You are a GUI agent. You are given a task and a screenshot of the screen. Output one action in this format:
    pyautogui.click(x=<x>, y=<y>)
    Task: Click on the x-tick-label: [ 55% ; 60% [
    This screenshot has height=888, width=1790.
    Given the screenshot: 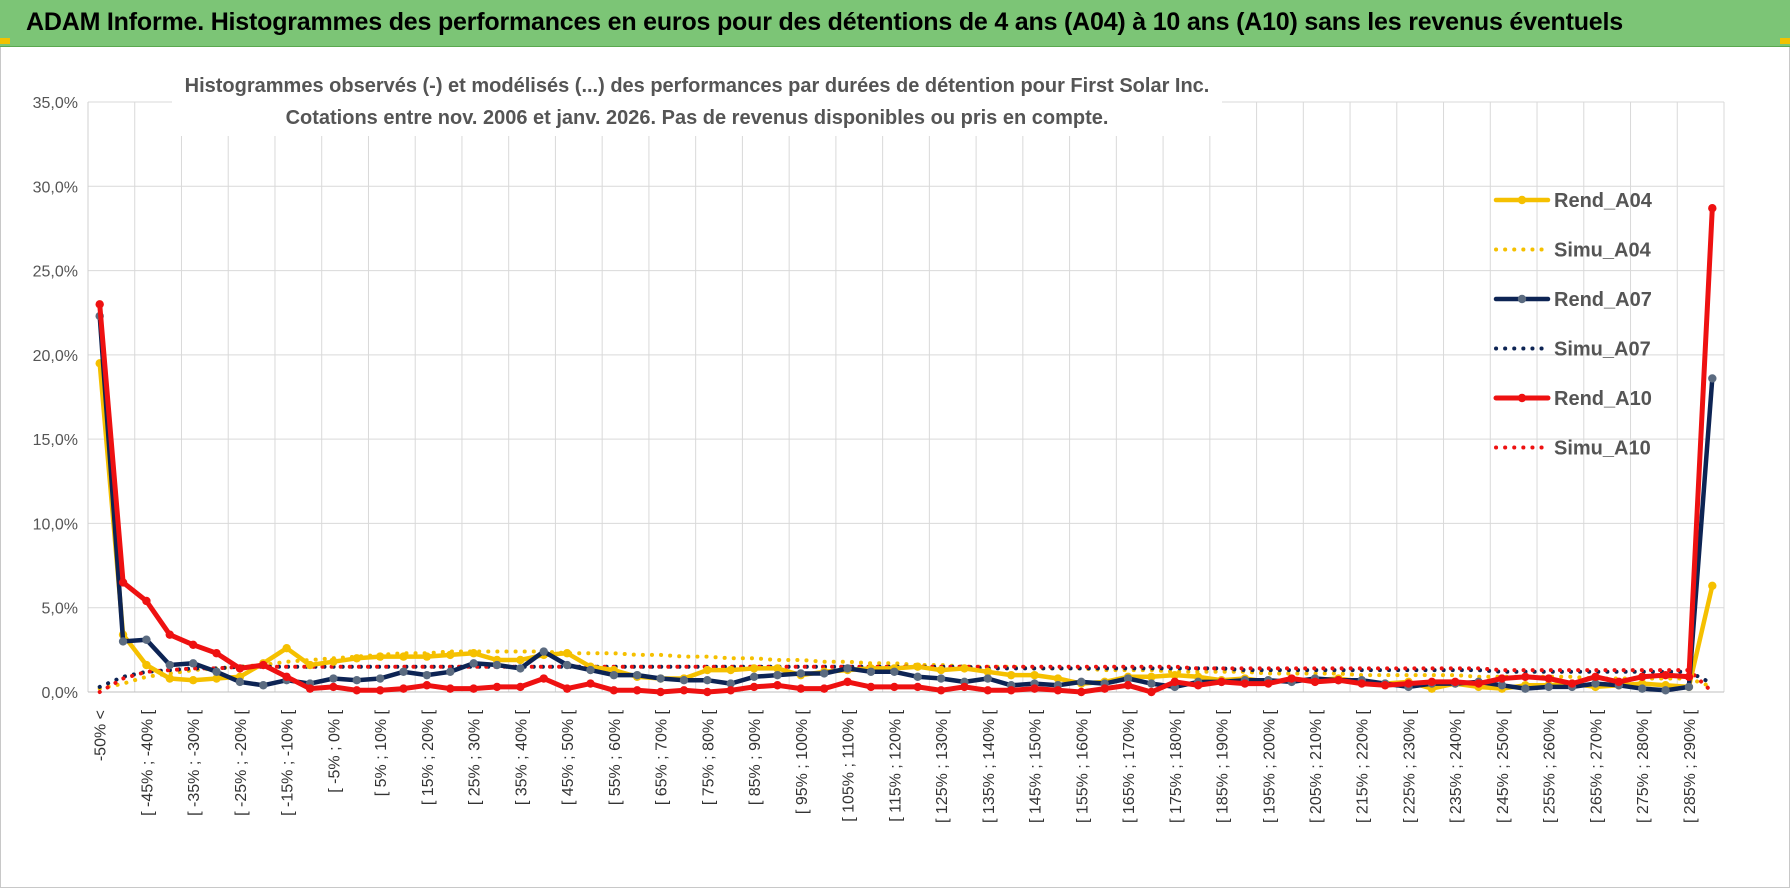 What is the action you would take?
    pyautogui.click(x=615, y=757)
    